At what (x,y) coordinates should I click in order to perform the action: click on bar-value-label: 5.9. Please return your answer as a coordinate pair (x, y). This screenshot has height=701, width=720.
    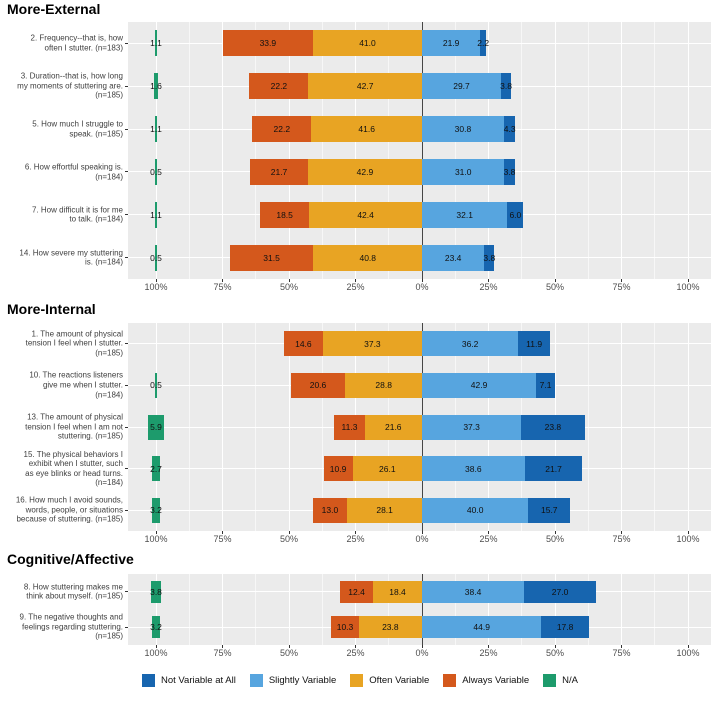
    Looking at the image, I should click on (156, 426).